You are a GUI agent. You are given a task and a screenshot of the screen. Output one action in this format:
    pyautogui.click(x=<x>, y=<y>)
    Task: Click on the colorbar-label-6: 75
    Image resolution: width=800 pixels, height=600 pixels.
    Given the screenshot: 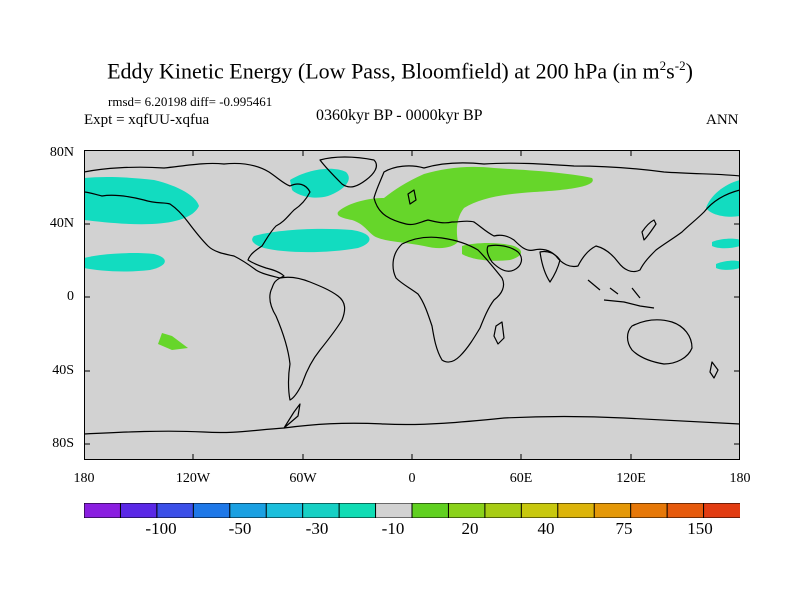 What is the action you would take?
    pyautogui.click(x=624, y=528)
    